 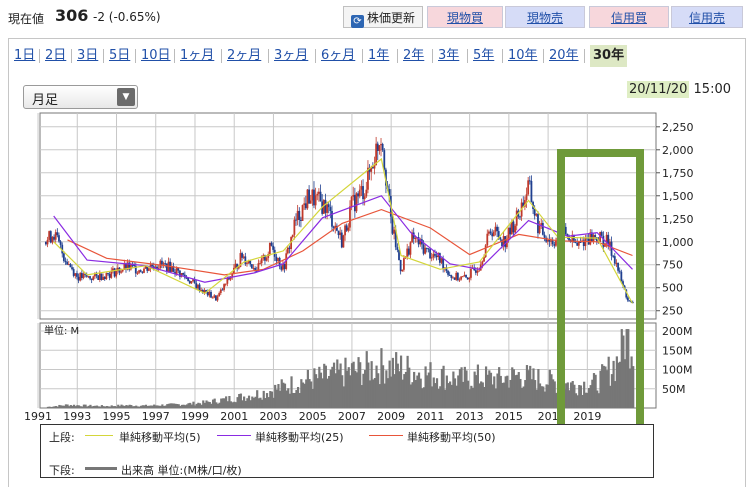 I want to click on tab-period-1: 2日, so click(x=56, y=55).